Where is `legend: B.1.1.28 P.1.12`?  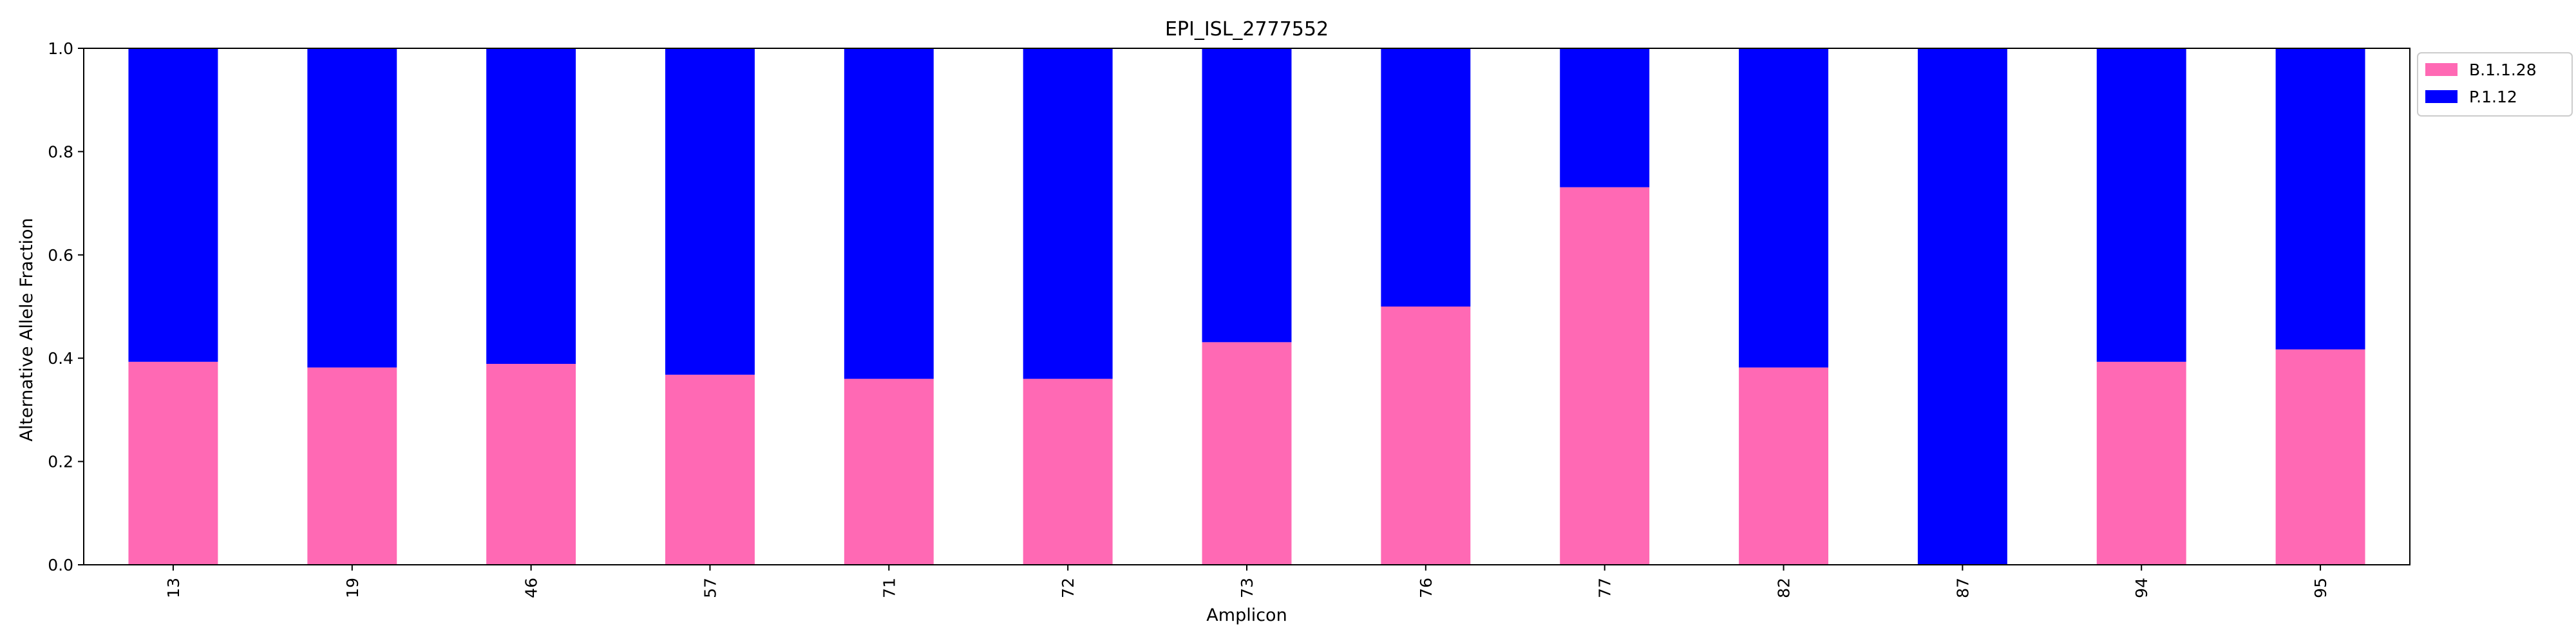 legend: B.1.1.28 P.1.12 is located at coordinates (2495, 84).